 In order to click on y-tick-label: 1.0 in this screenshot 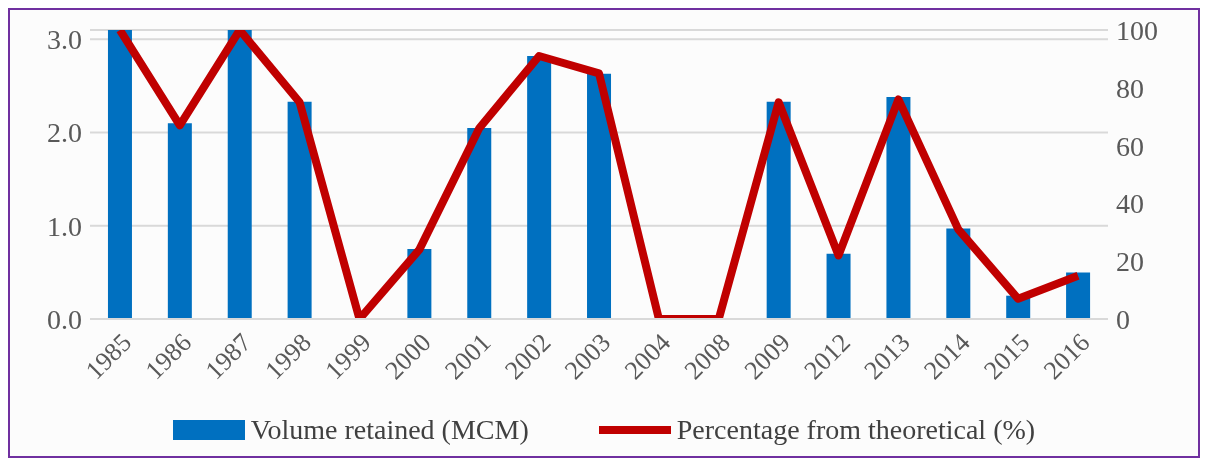, I will do `click(64, 226)`.